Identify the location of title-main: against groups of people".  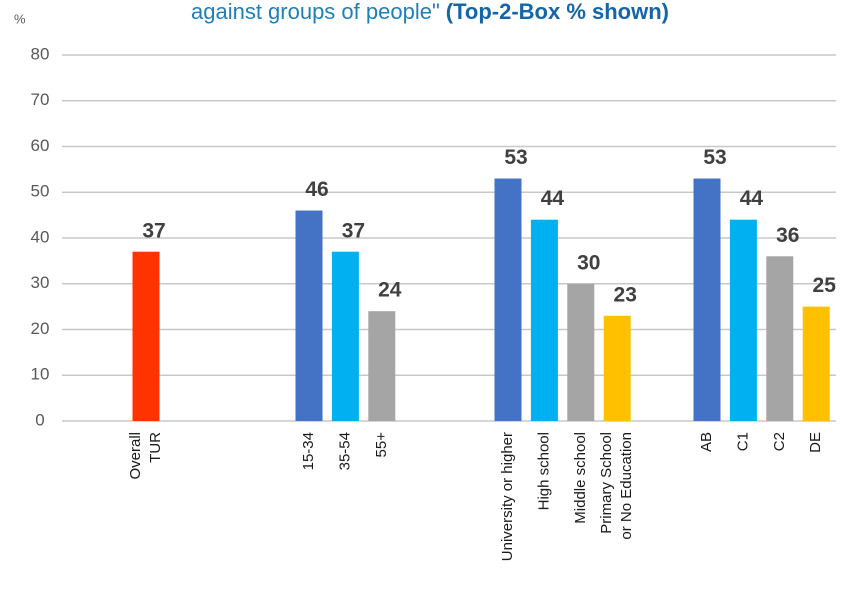
(315, 12).